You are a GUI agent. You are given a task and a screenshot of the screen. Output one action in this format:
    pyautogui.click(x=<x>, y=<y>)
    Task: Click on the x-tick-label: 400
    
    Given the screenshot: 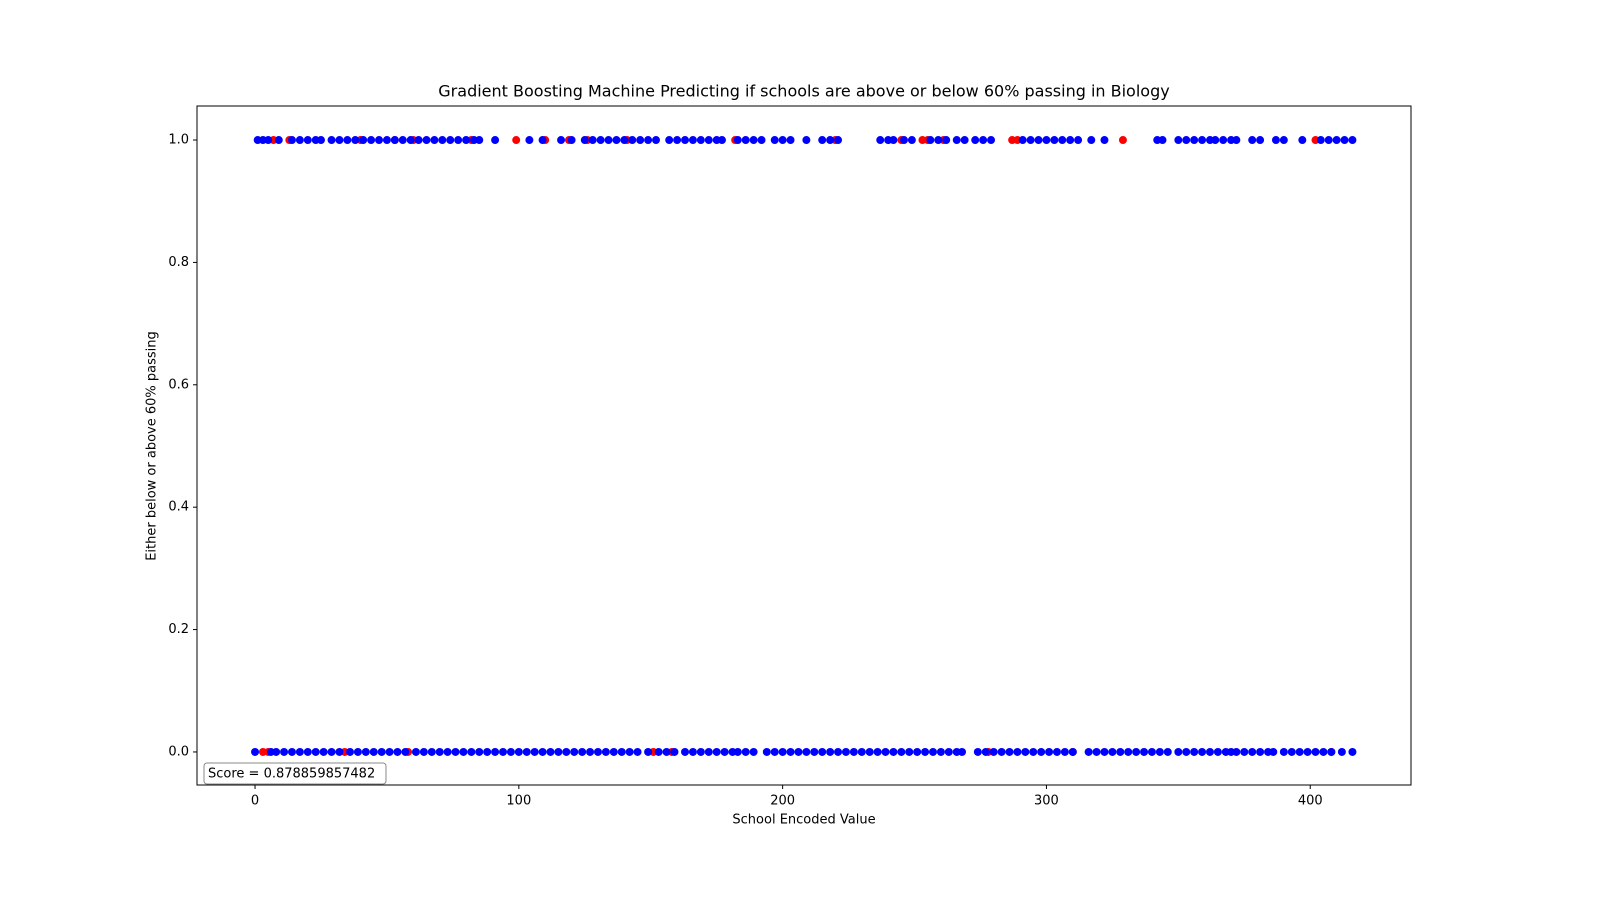 What is the action you would take?
    pyautogui.click(x=1310, y=801)
    